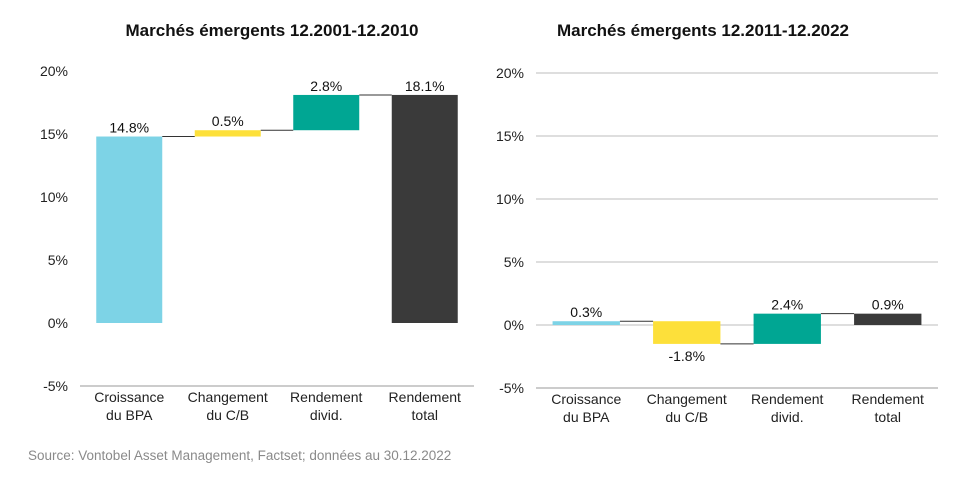 This screenshot has height=480, width=962. What do you see at coordinates (703, 30) in the screenshot?
I see `chart2-title: Marchés émergents 12.2011-12.2022` at bounding box center [703, 30].